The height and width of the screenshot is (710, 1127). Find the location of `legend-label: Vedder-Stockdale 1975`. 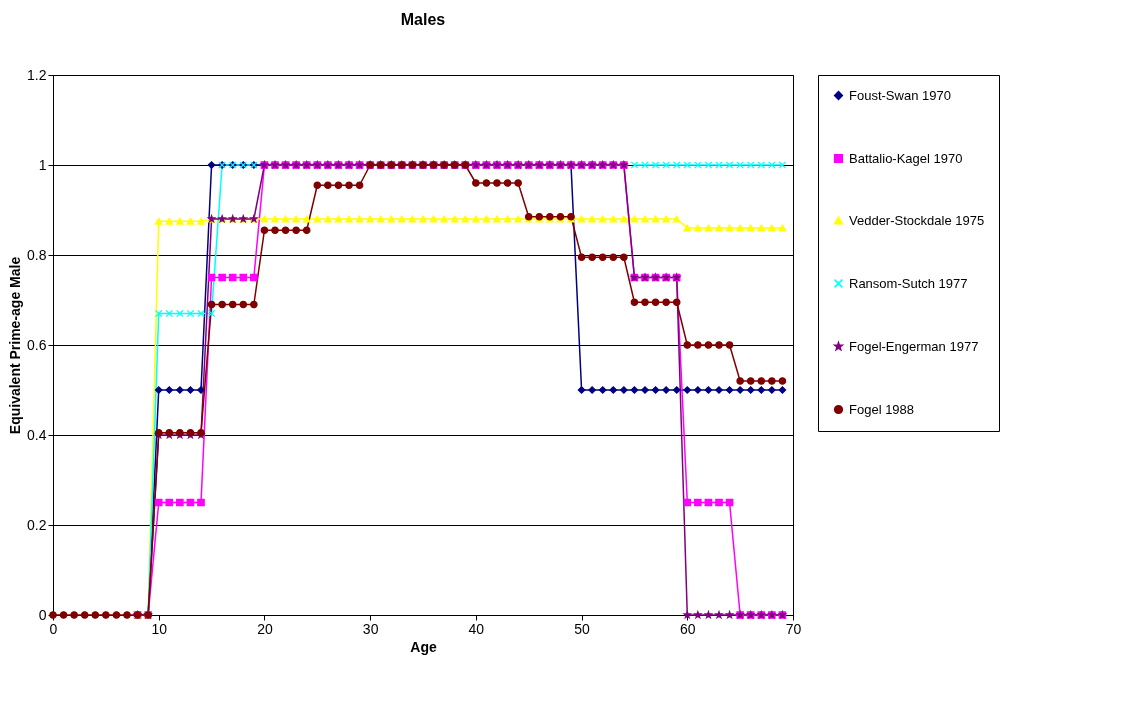

legend-label: Vedder-Stockdale 1975 is located at coordinates (917, 220).